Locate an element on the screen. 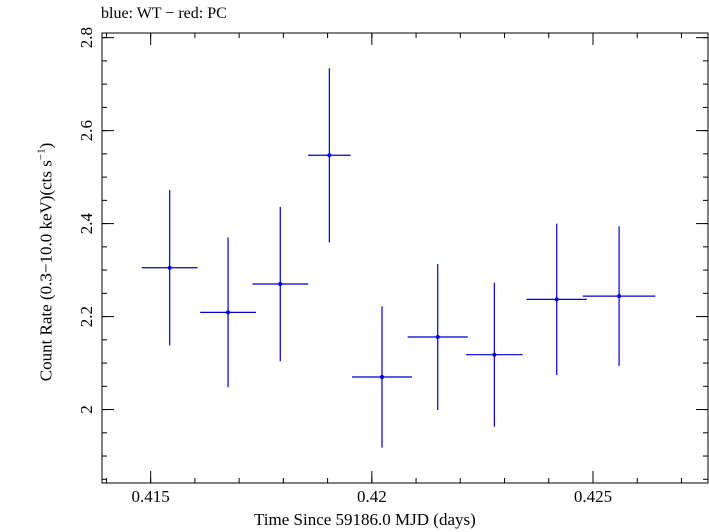 This screenshot has width=709, height=532. y-tick-label: 2.4 is located at coordinates (86, 223).